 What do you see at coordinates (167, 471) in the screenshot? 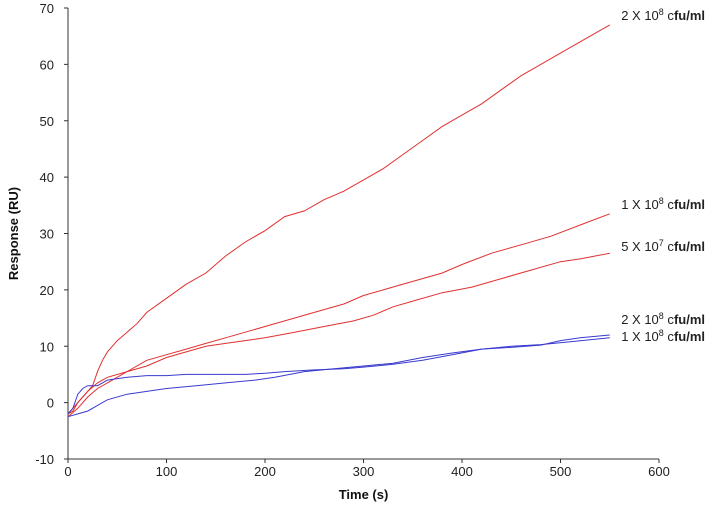
I see `x-tick-label: 100` at bounding box center [167, 471].